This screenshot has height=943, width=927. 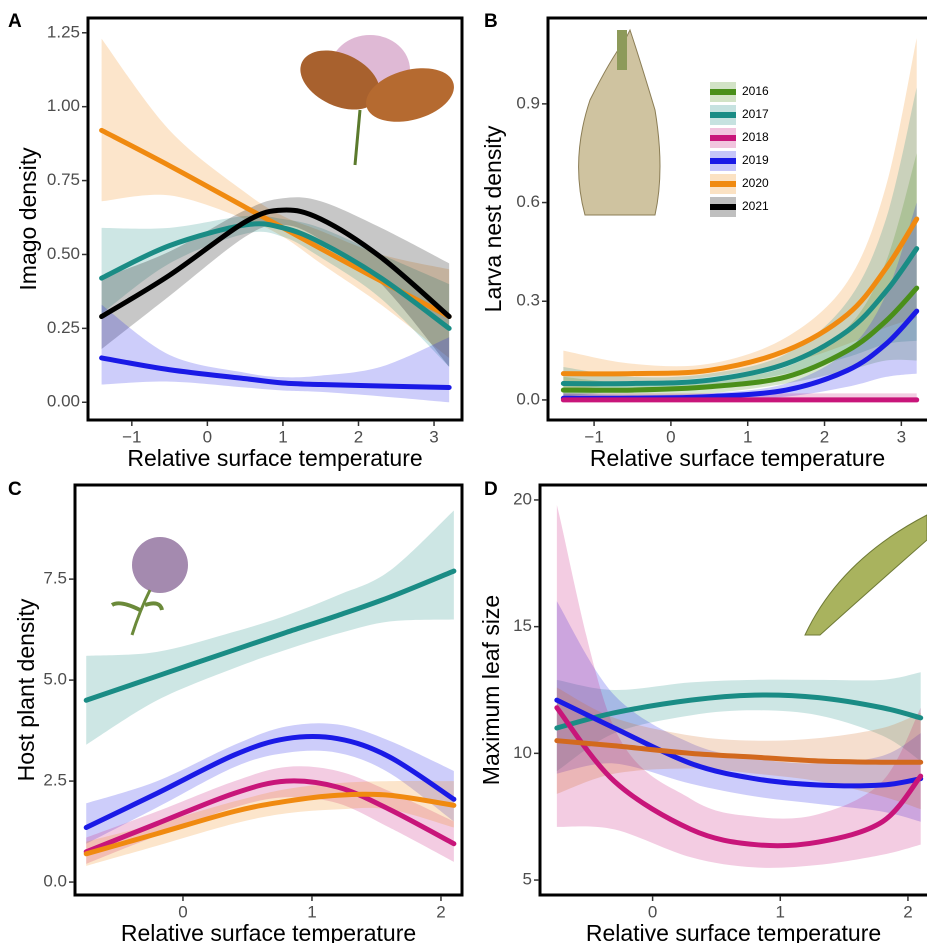 What do you see at coordinates (522, 498) in the screenshot?
I see `y-tick-label: 20` at bounding box center [522, 498].